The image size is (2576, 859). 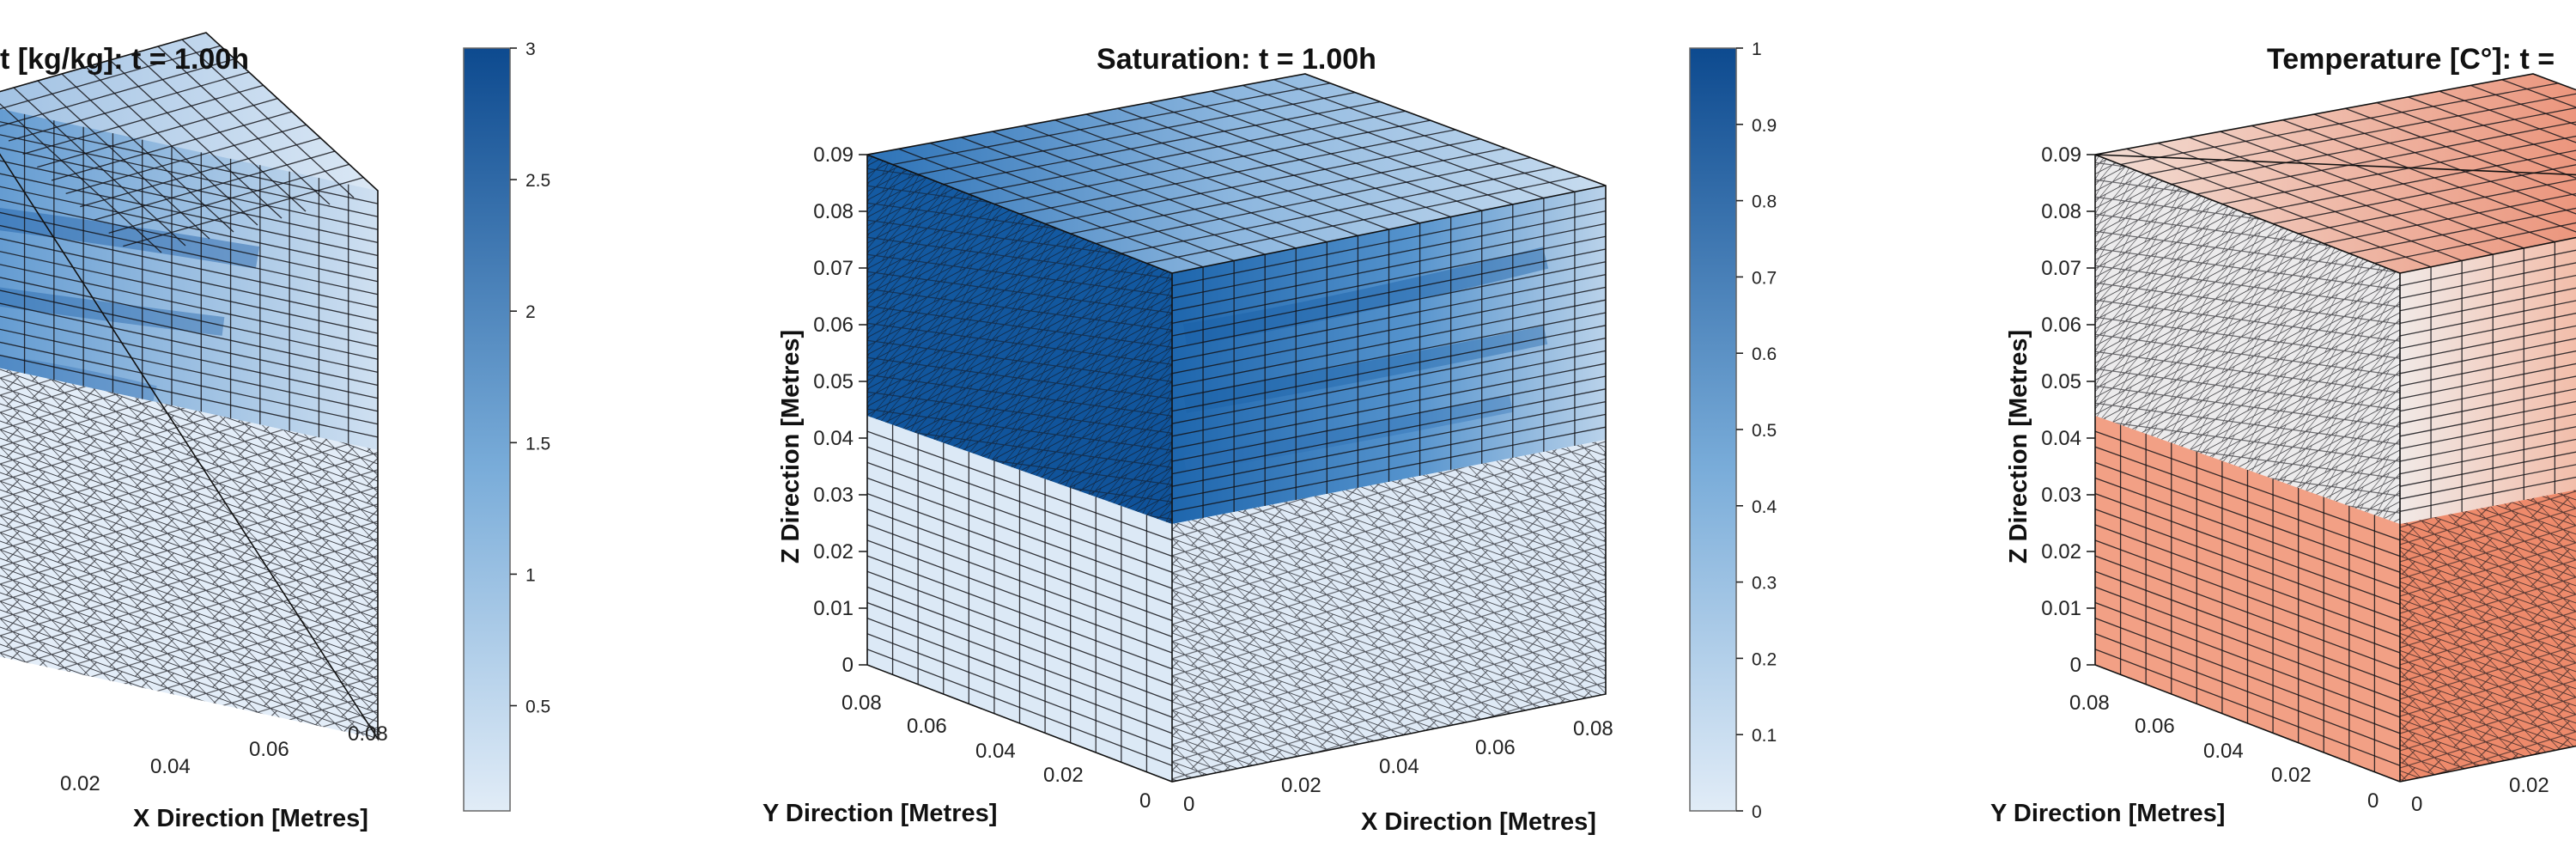 I want to click on colorbar-tick-label: 0.7, so click(x=1764, y=278).